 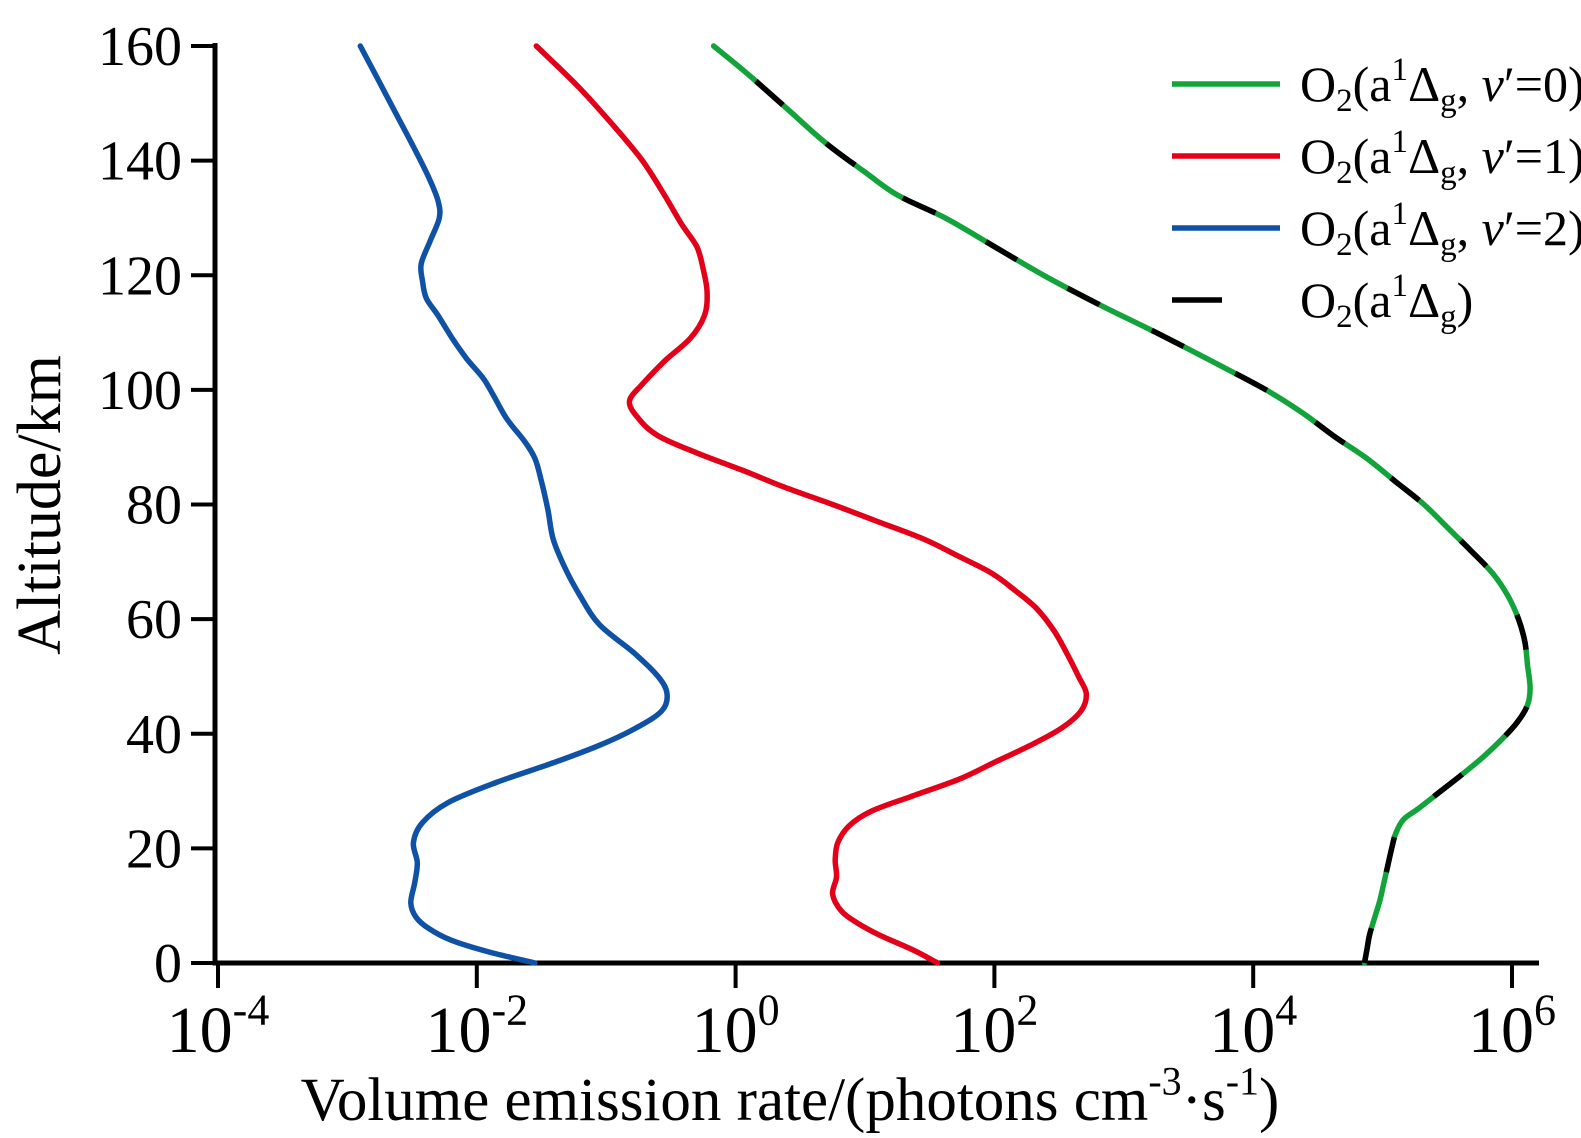 I want to click on legend-label-v2: O2(a1Δg, v′=2), so click(x=1440, y=229).